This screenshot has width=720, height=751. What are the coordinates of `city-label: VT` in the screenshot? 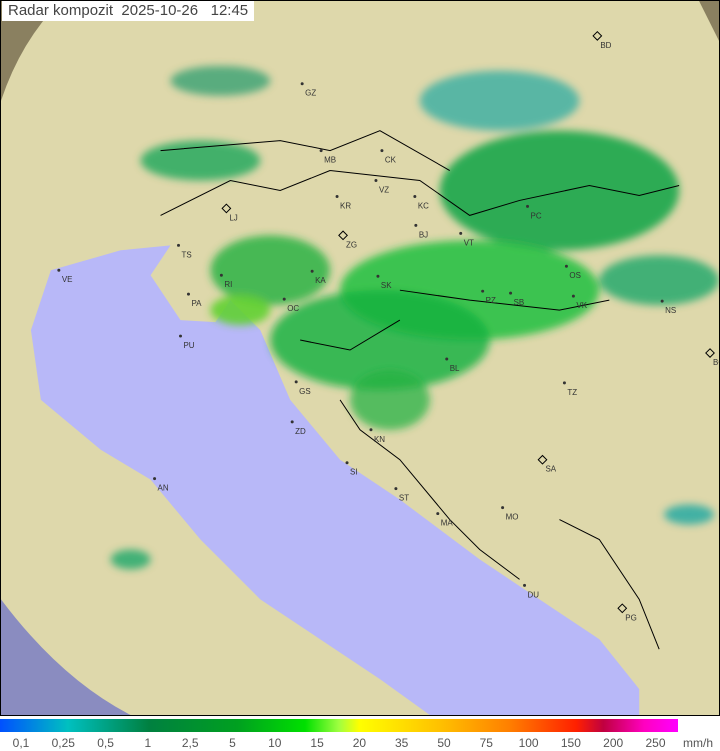 It's located at (469, 242).